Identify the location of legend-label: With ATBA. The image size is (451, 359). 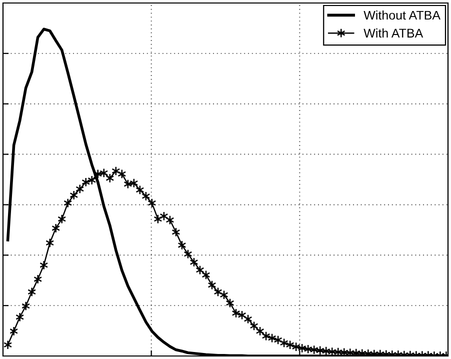
(394, 33).